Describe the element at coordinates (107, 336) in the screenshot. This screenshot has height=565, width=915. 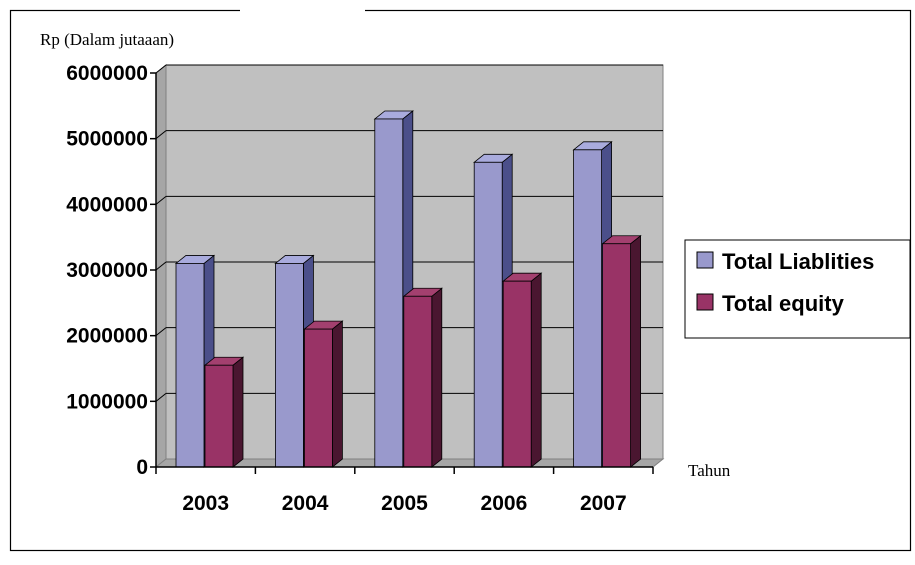
I see `y-tick-label: 2000000` at that location.